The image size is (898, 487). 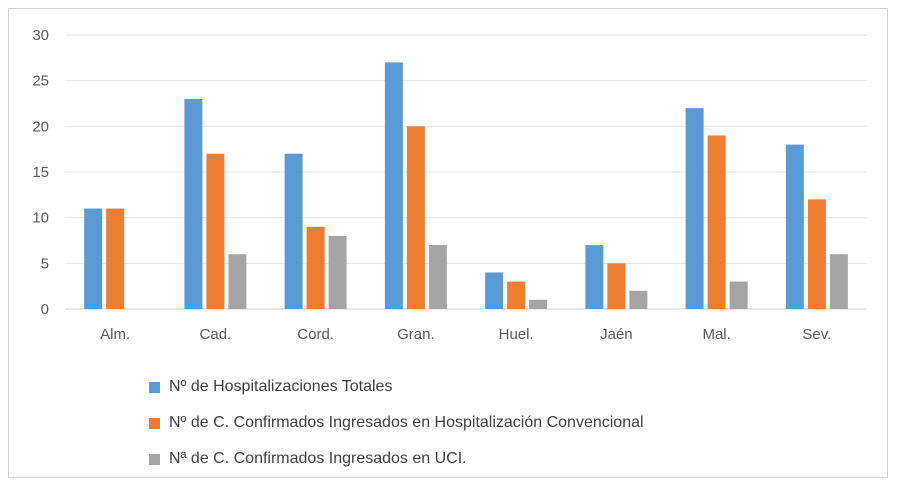 I want to click on legend-swatch-hospitalizacion-convencional, so click(x=154, y=423).